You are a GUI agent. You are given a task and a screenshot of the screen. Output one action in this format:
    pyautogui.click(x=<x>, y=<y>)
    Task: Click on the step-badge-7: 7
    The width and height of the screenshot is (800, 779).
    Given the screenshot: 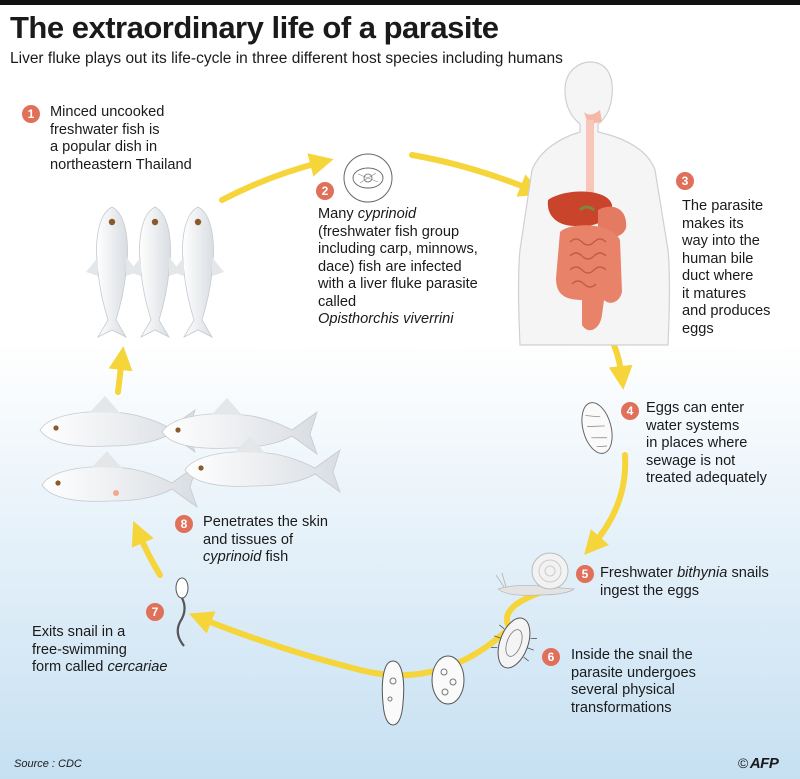 What is the action you would take?
    pyautogui.click(x=155, y=612)
    